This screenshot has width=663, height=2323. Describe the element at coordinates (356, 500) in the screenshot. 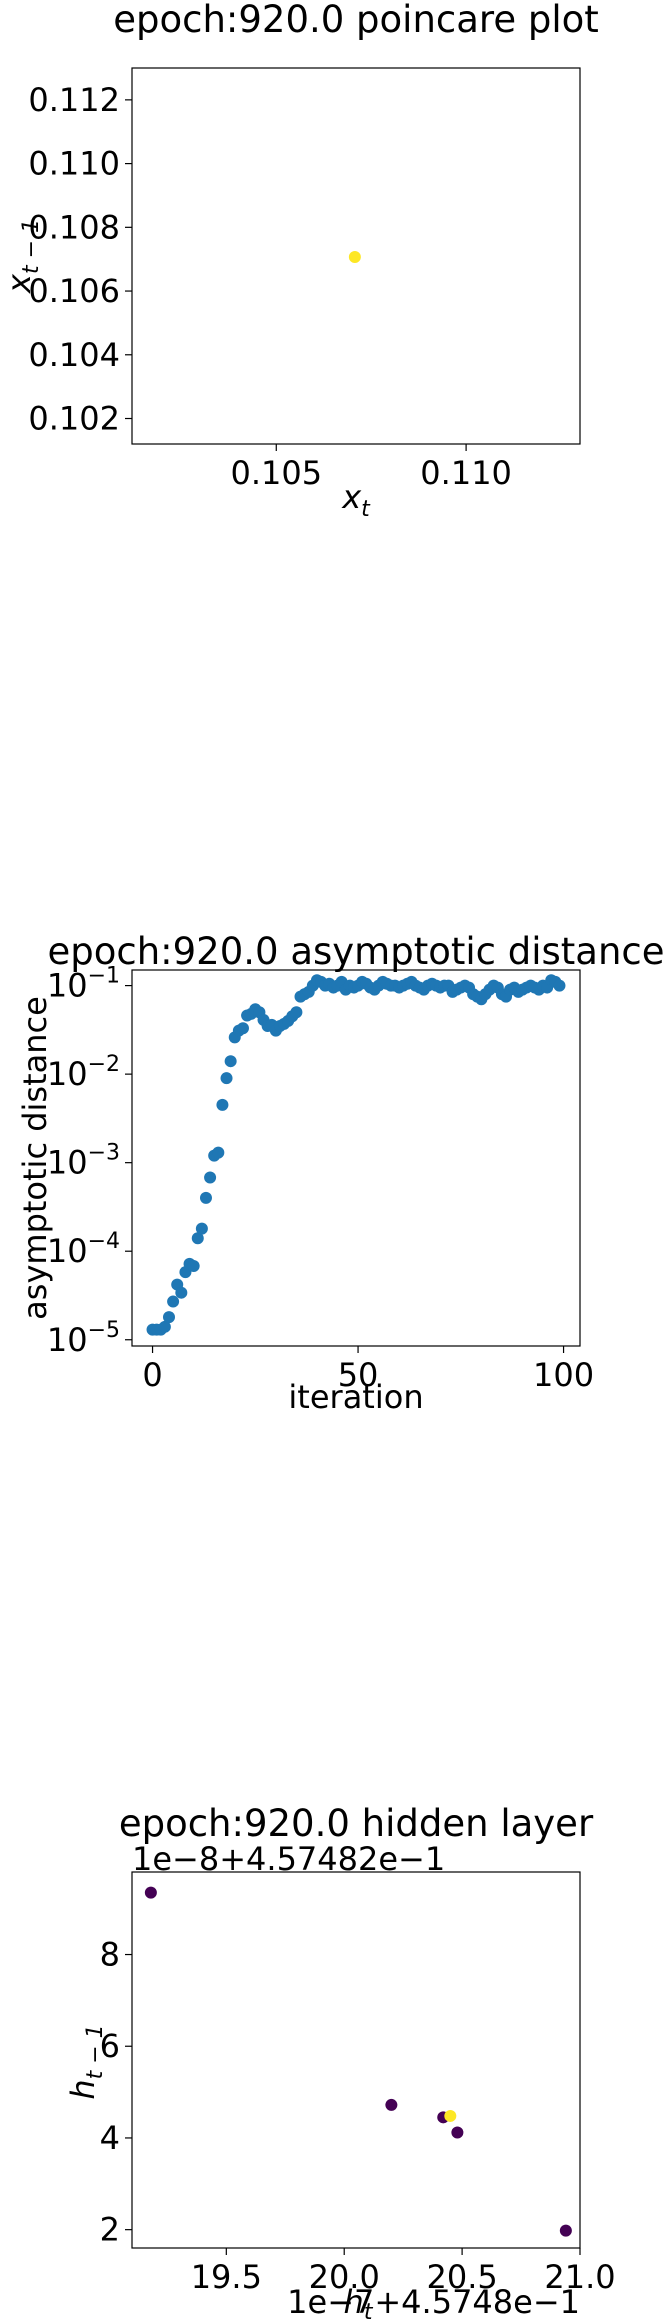

I see `x-axis-label: xt` at that location.